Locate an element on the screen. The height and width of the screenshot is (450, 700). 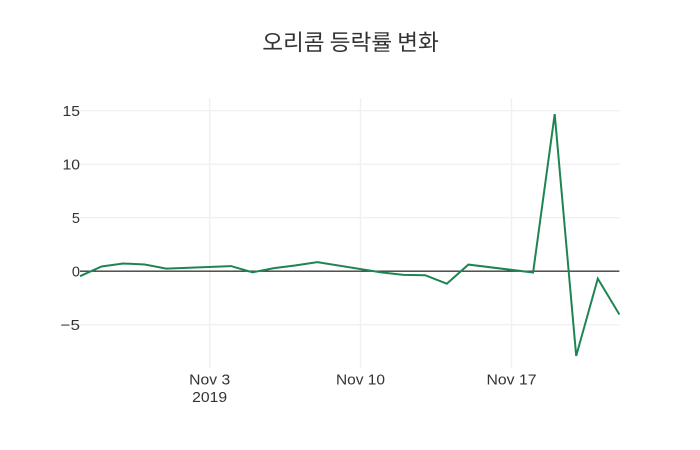
svg-text: 5 is located at coordinates (76, 219).